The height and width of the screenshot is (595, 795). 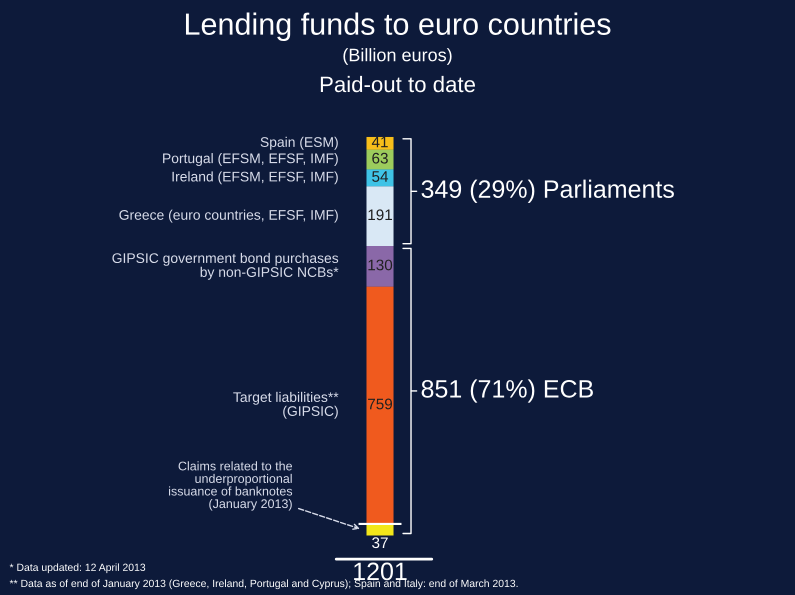 I want to click on text: Spain (ESM), so click(x=299, y=143).